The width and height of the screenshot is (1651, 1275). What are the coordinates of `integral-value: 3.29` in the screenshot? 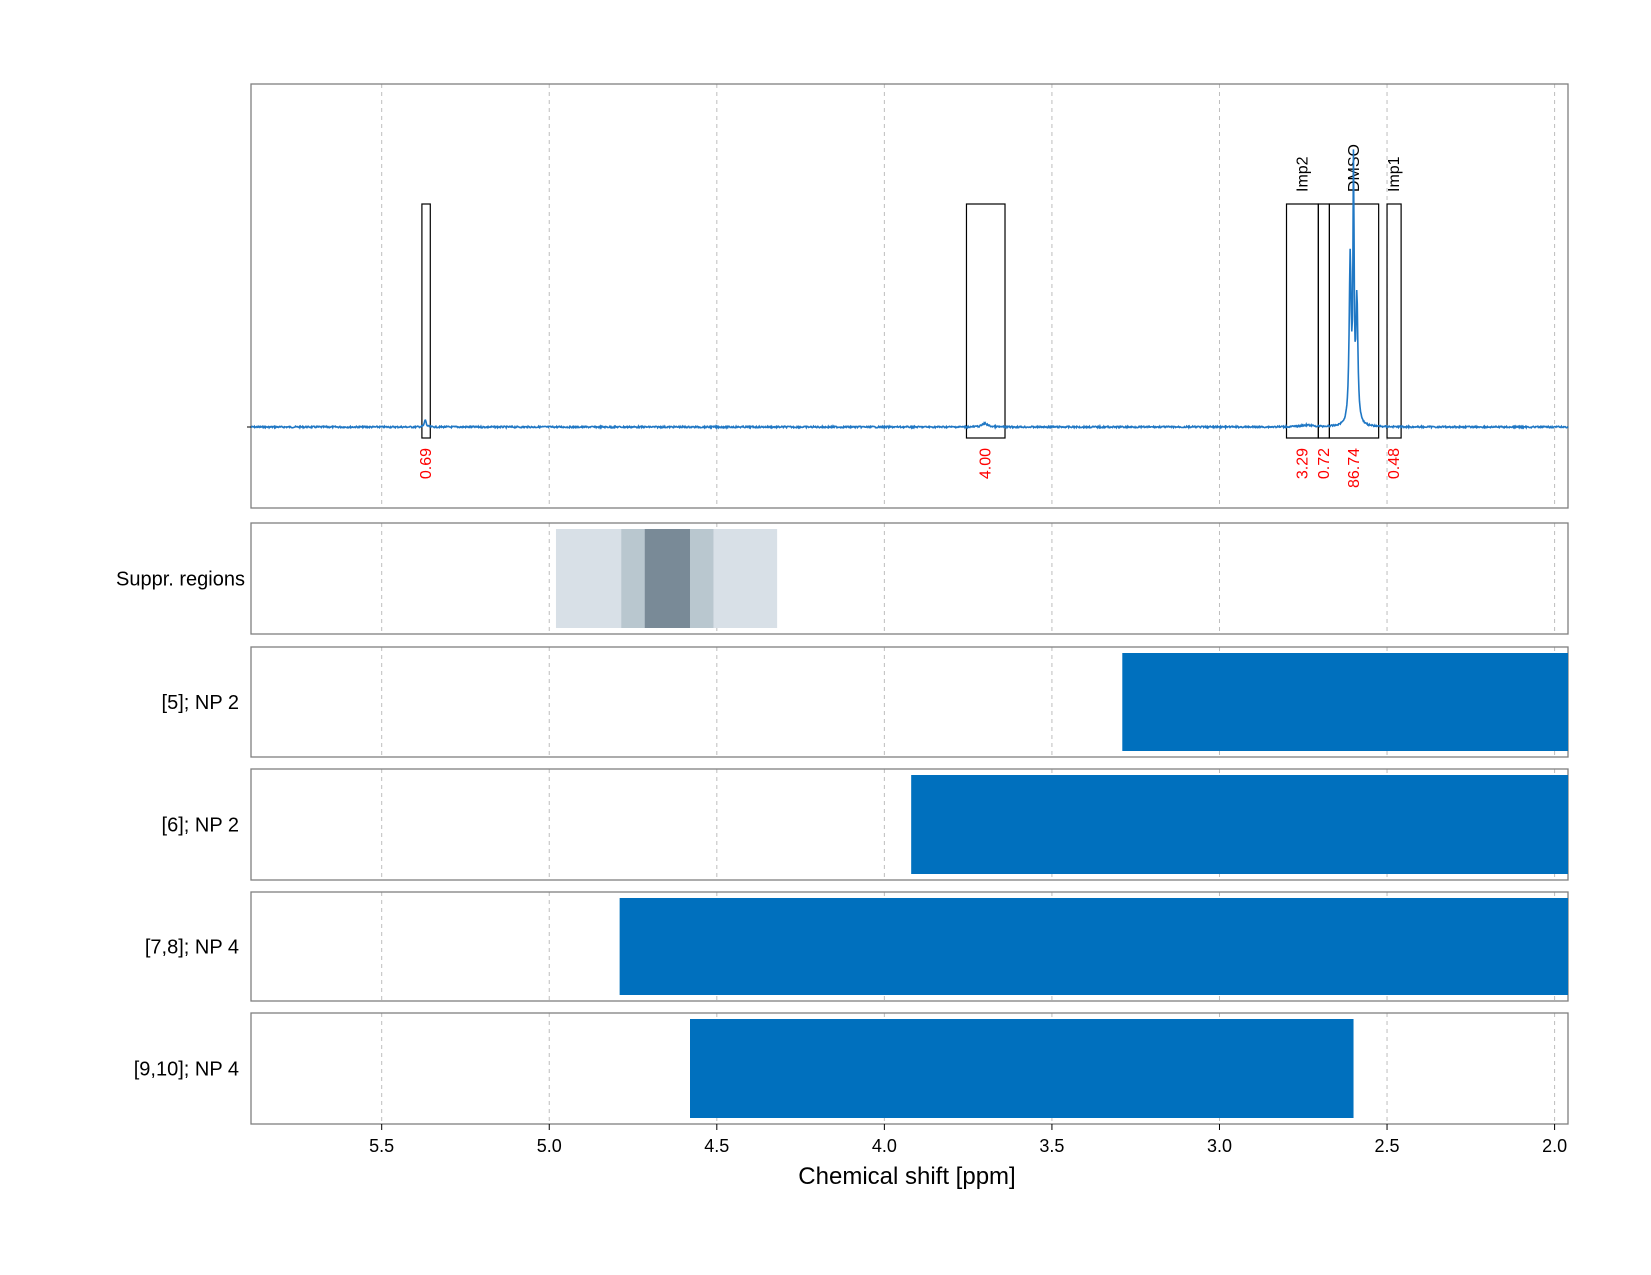 It's located at (1302, 463).